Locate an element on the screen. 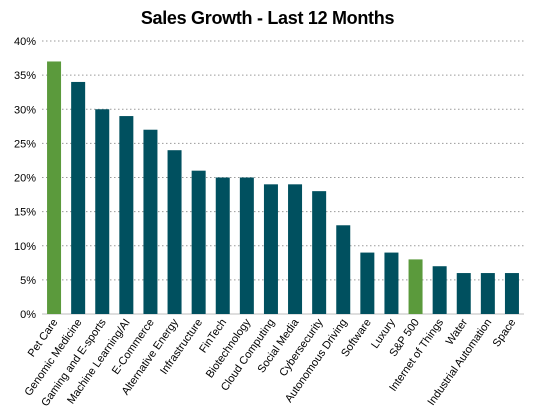  x-tick-label: Space is located at coordinates (505, 333).